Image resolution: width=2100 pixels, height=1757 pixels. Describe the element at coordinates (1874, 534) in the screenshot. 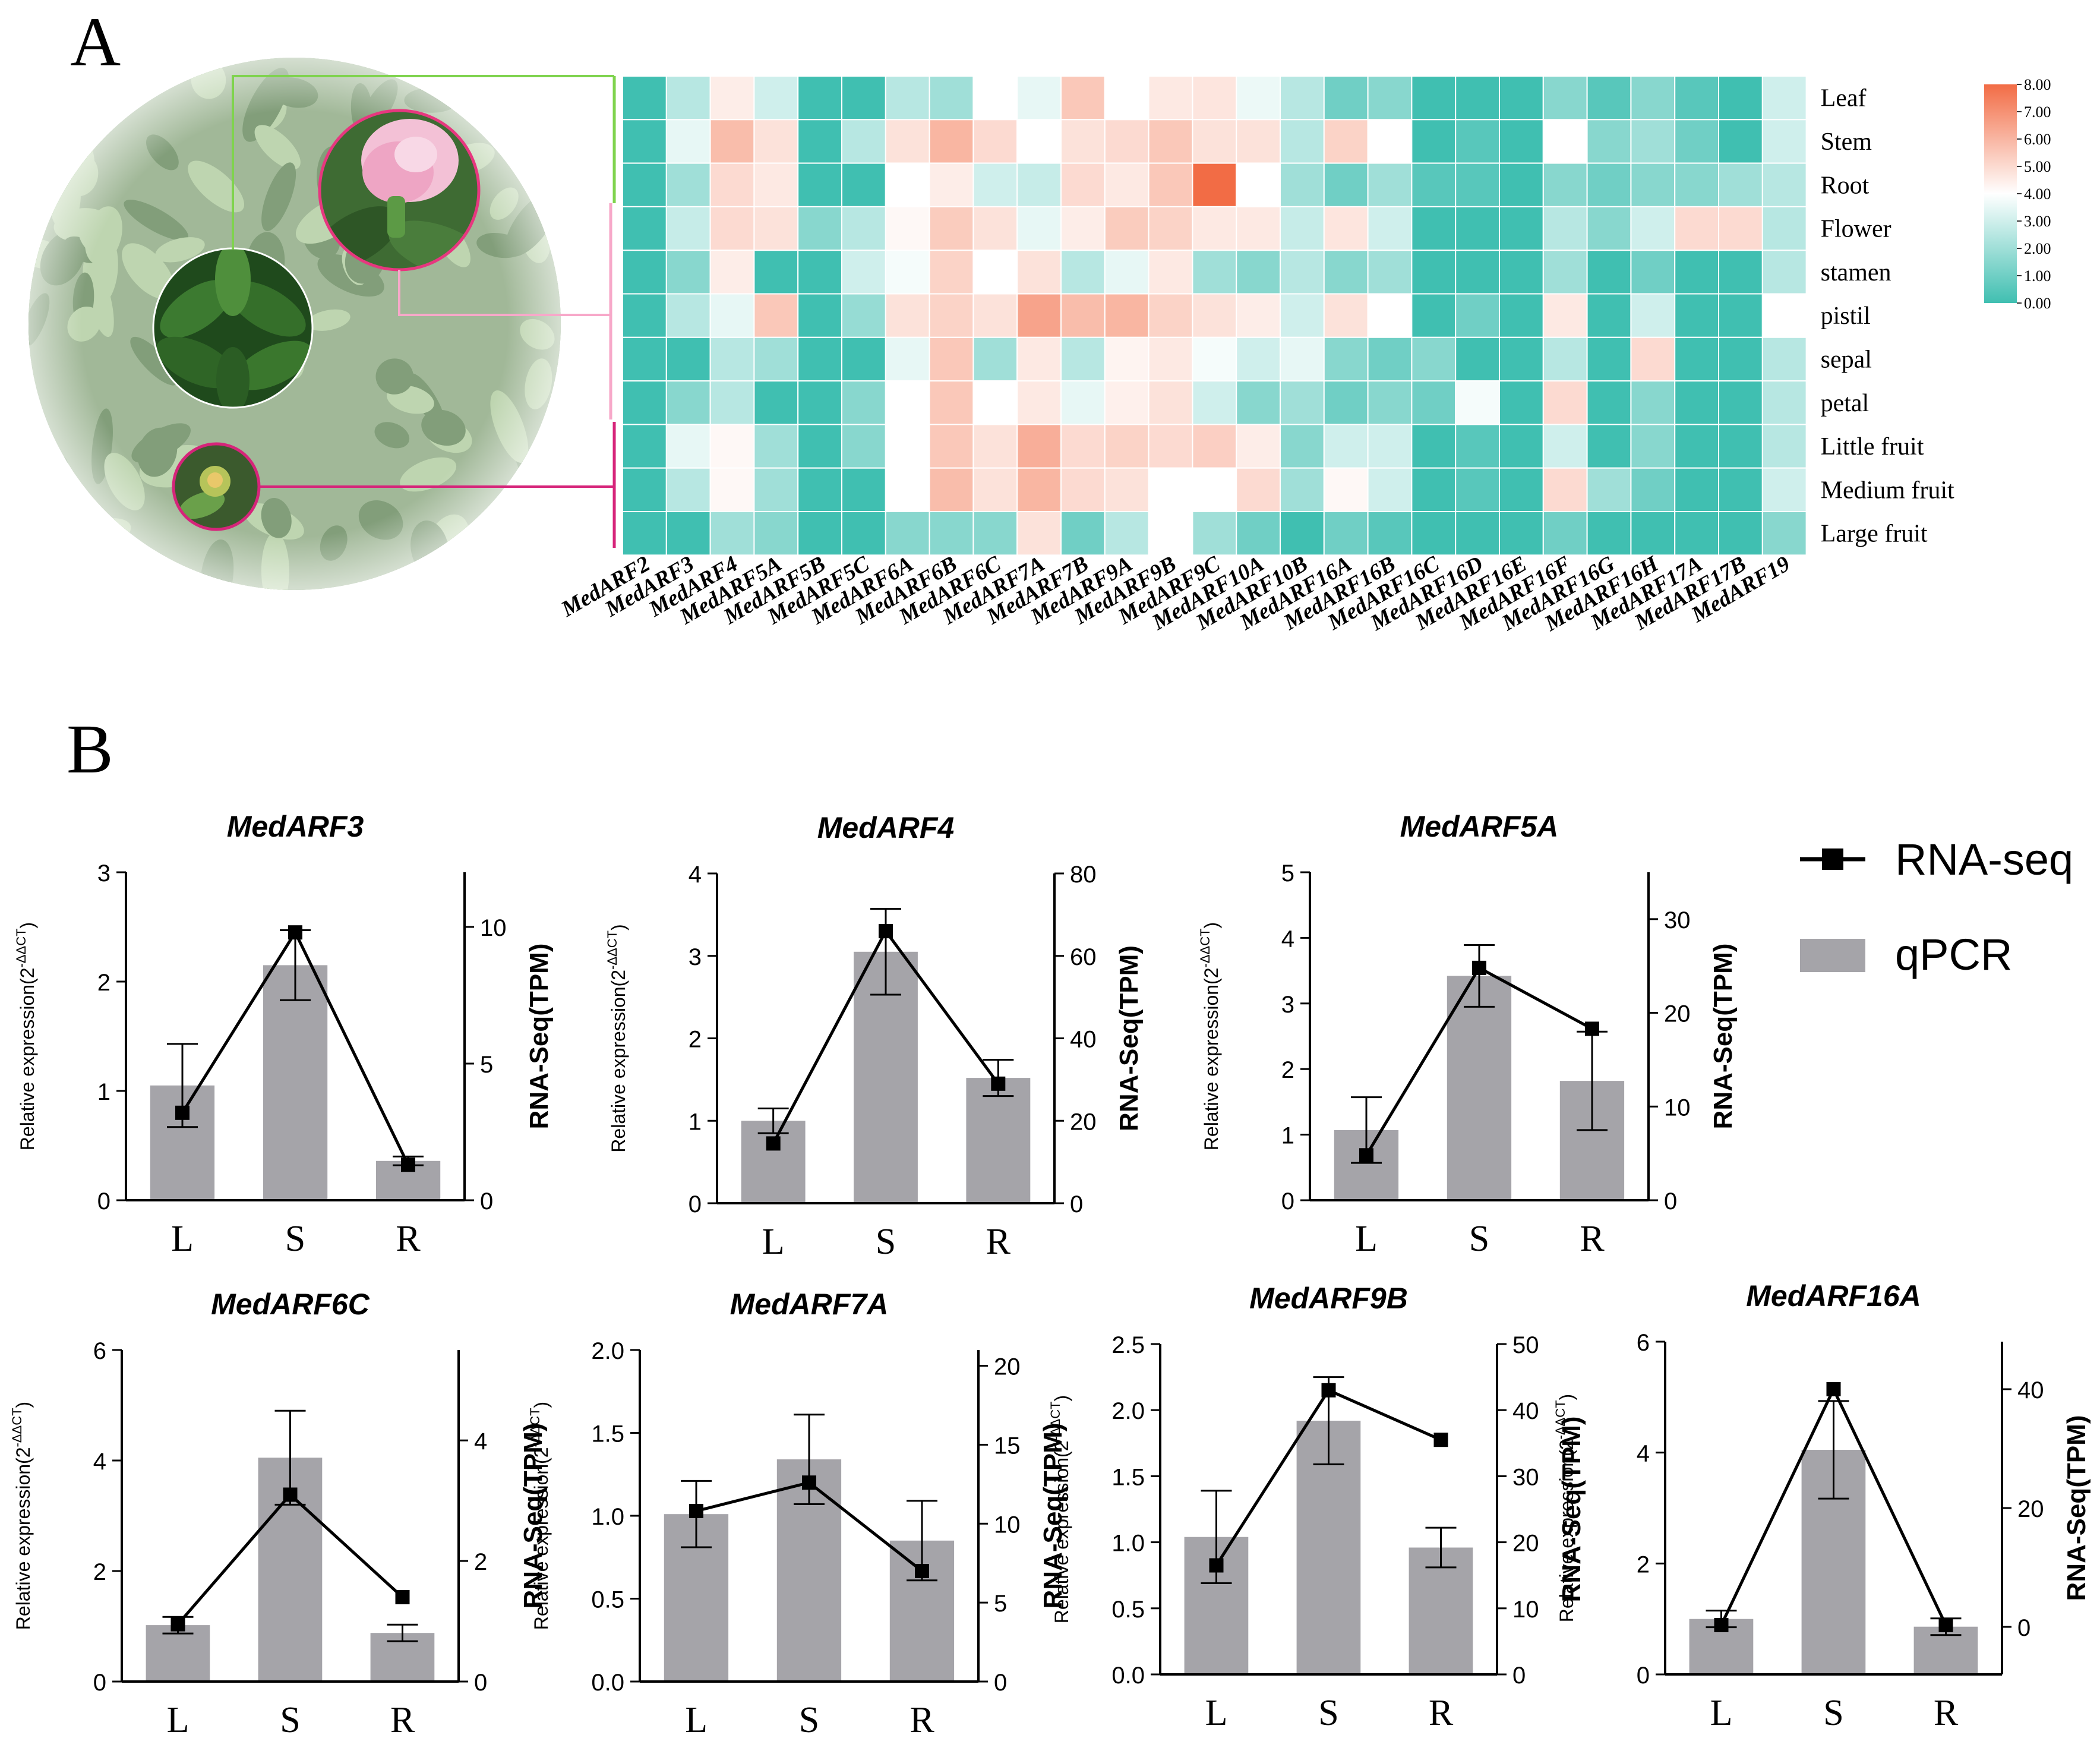

I see `tissue-label: Large fruit` at that location.